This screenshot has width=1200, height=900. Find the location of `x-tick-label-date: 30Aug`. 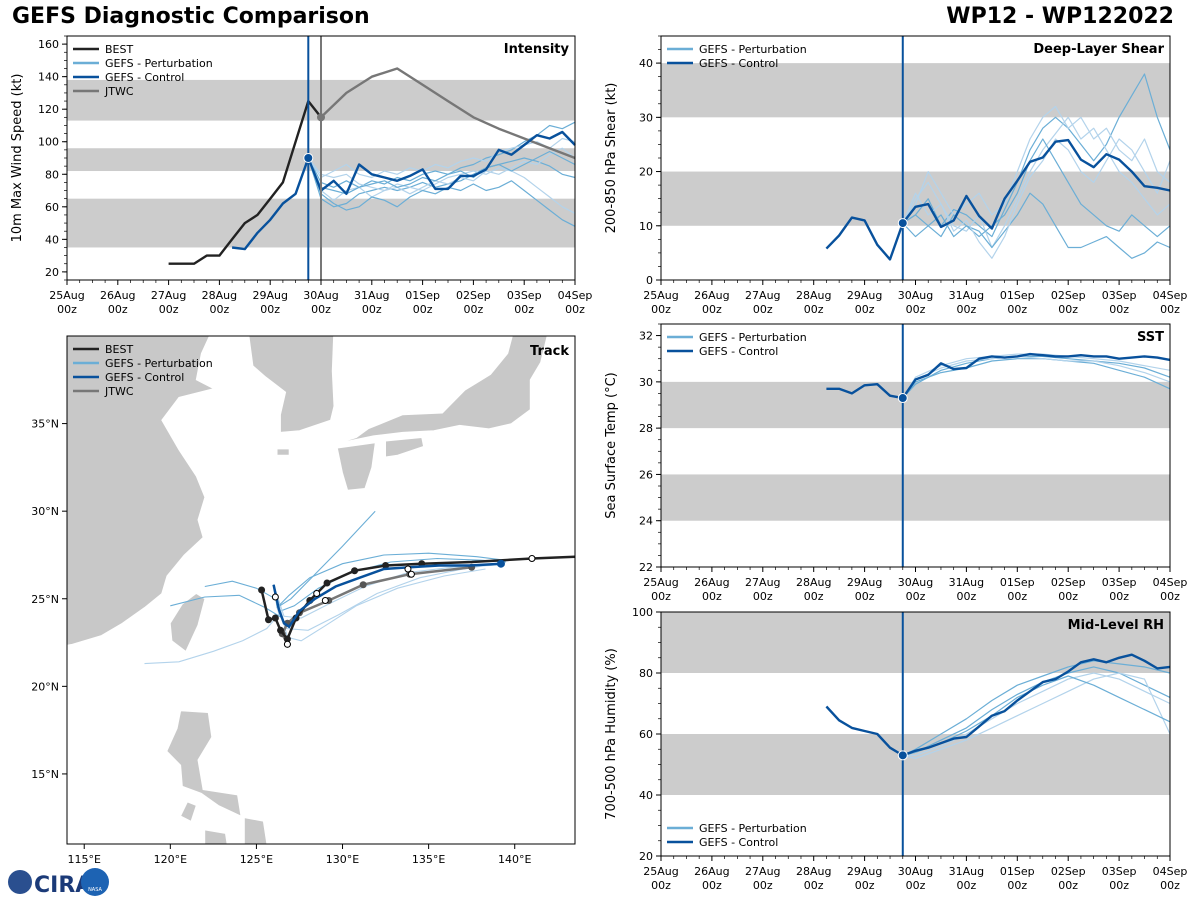

x-tick-label-date: 30Aug is located at coordinates (320, 295).